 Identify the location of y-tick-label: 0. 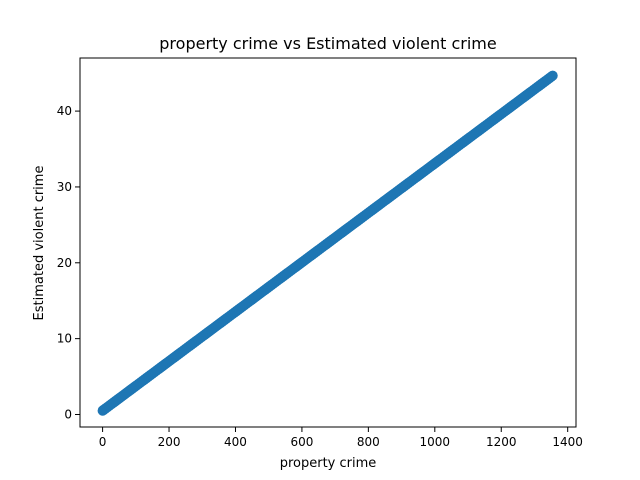
(68, 414).